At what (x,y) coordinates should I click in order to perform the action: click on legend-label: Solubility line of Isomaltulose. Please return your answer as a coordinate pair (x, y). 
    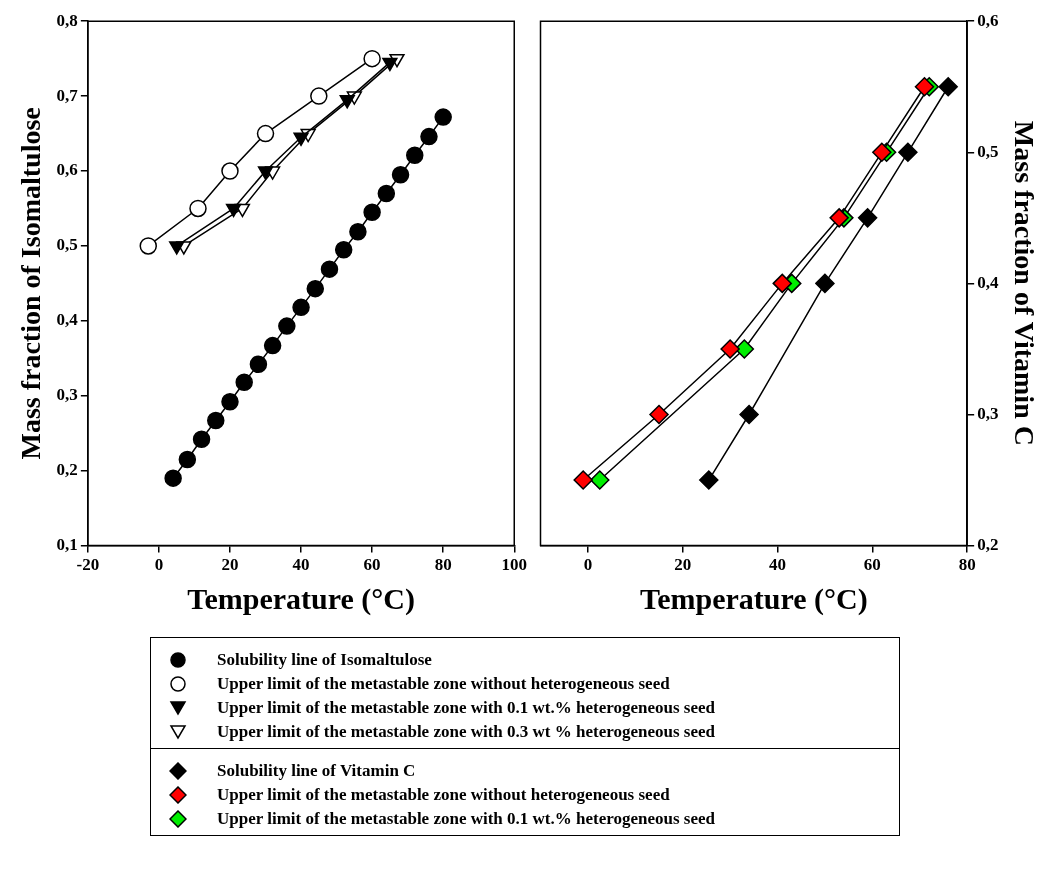
    Looking at the image, I should click on (324, 660).